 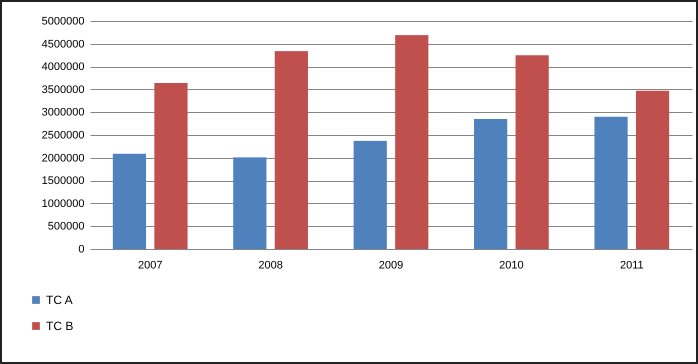 I want to click on y-tick-label: 1500000, so click(x=63, y=181).